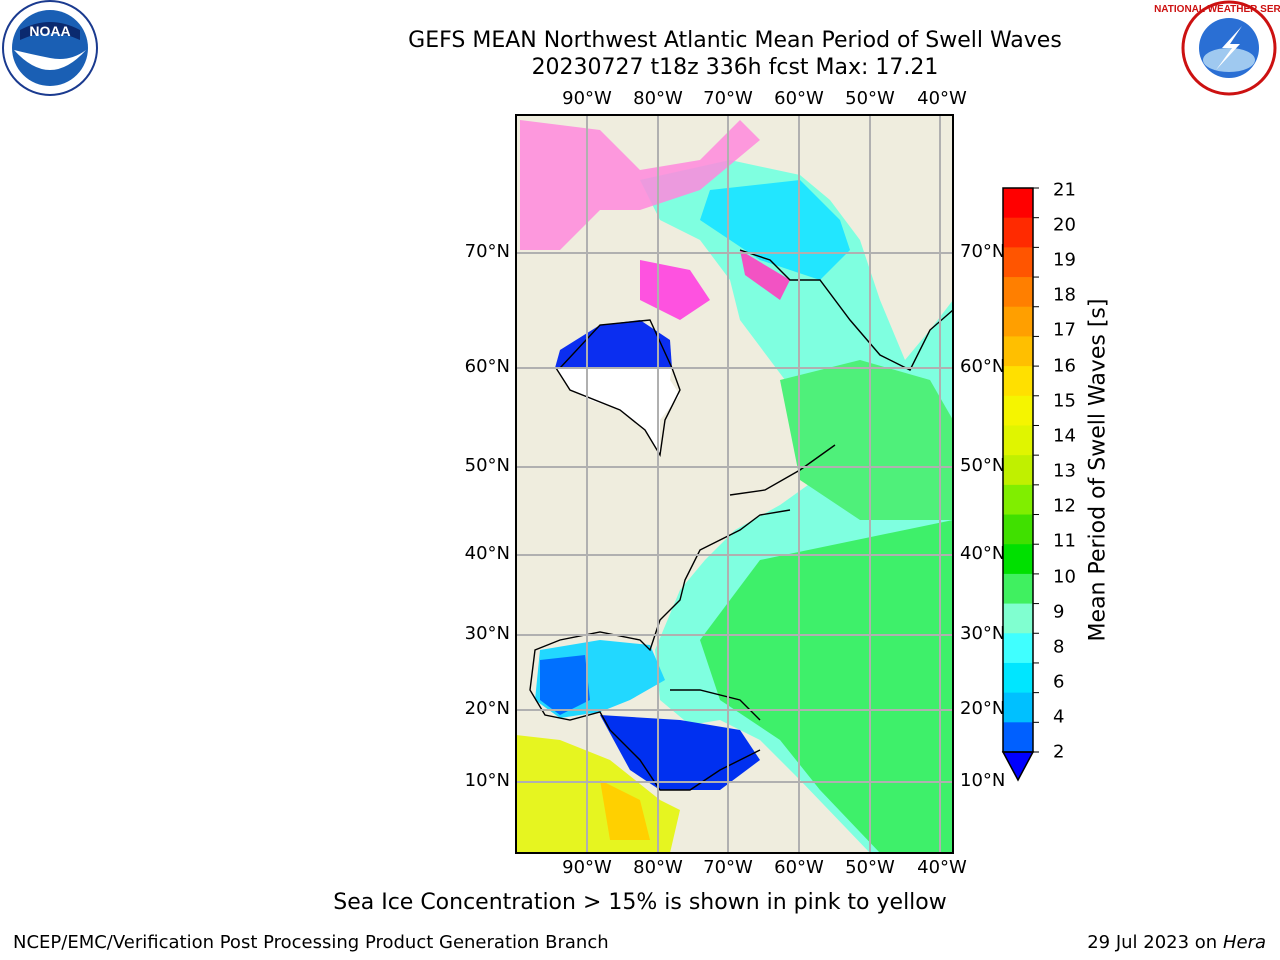  What do you see at coordinates (983, 465) in the screenshot?
I see `lat-label-right: 50°N` at bounding box center [983, 465].